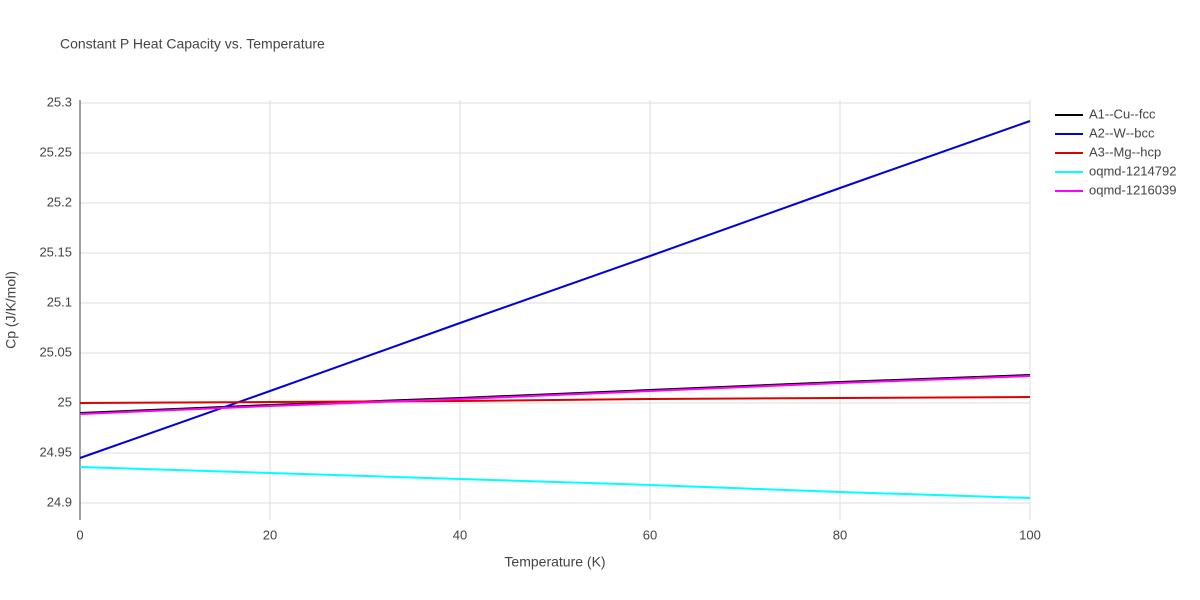 The height and width of the screenshot is (600, 1200). I want to click on y-tick-label: 25.05, so click(55, 351).